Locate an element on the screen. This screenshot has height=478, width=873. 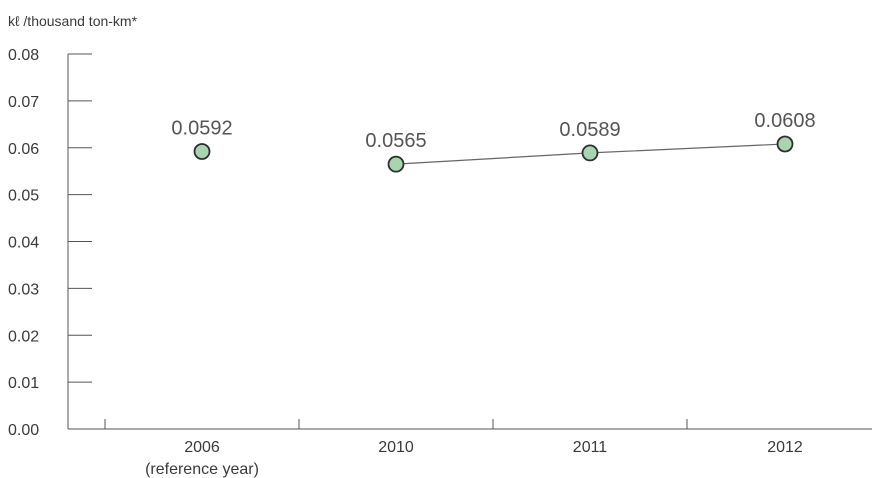
y-tick-label: 0.06 is located at coordinates (23, 149).